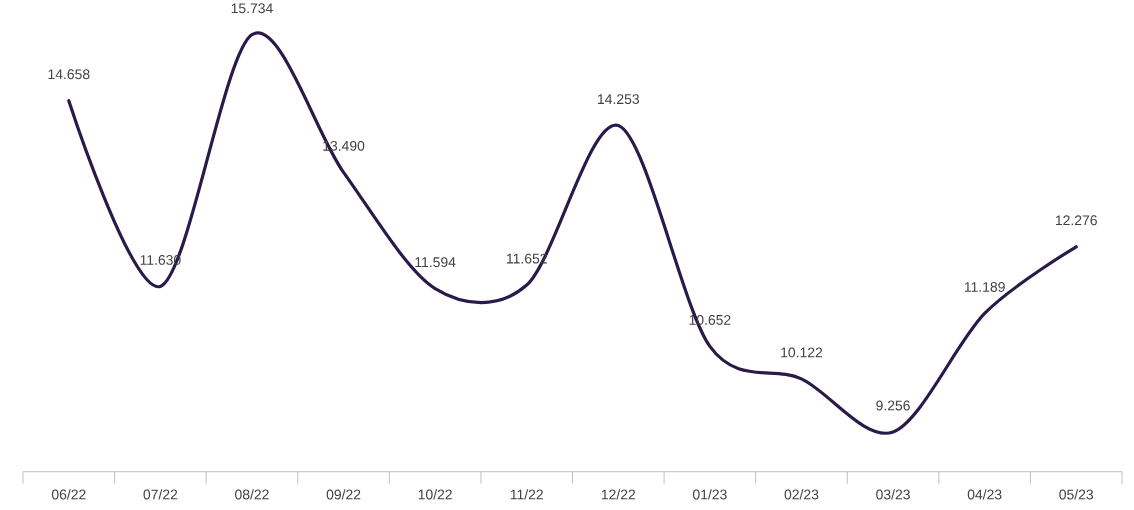 The width and height of the screenshot is (1134, 510). Describe the element at coordinates (709, 494) in the screenshot. I see `x-tick-label: 01/23` at that location.